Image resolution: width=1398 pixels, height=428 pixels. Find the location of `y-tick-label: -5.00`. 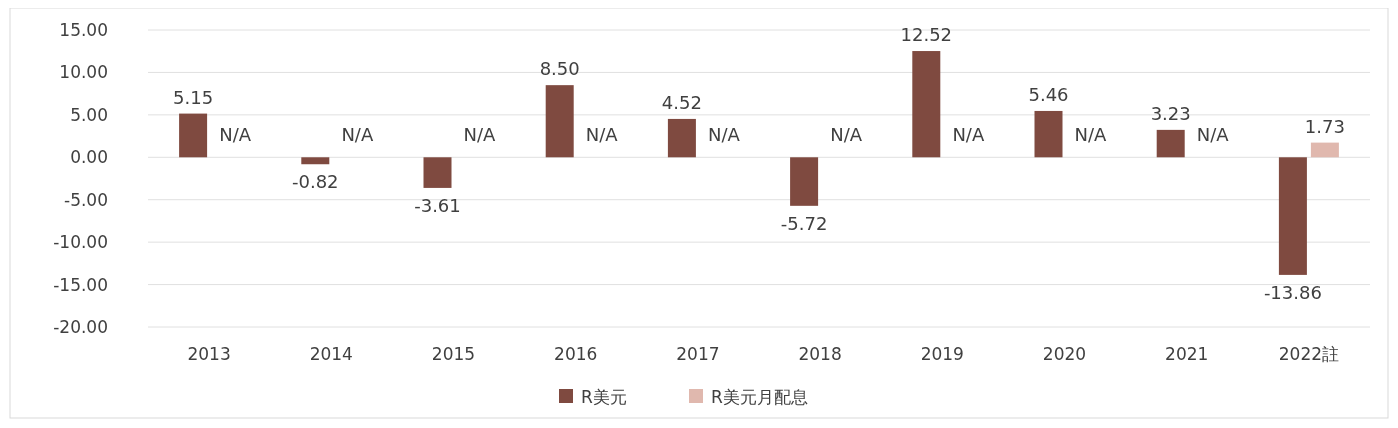

y-tick-label: -5.00 is located at coordinates (86, 199).